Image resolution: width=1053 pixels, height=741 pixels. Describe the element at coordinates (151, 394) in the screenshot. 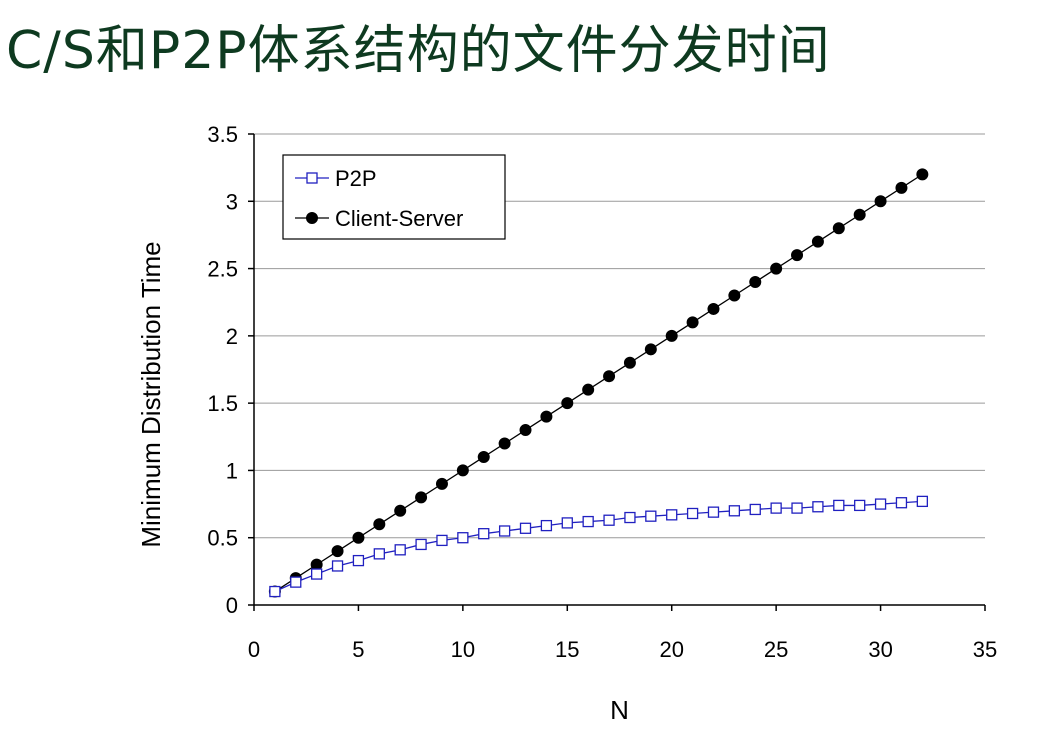

I see `y-axis-title: Minimum Distribution Time` at that location.